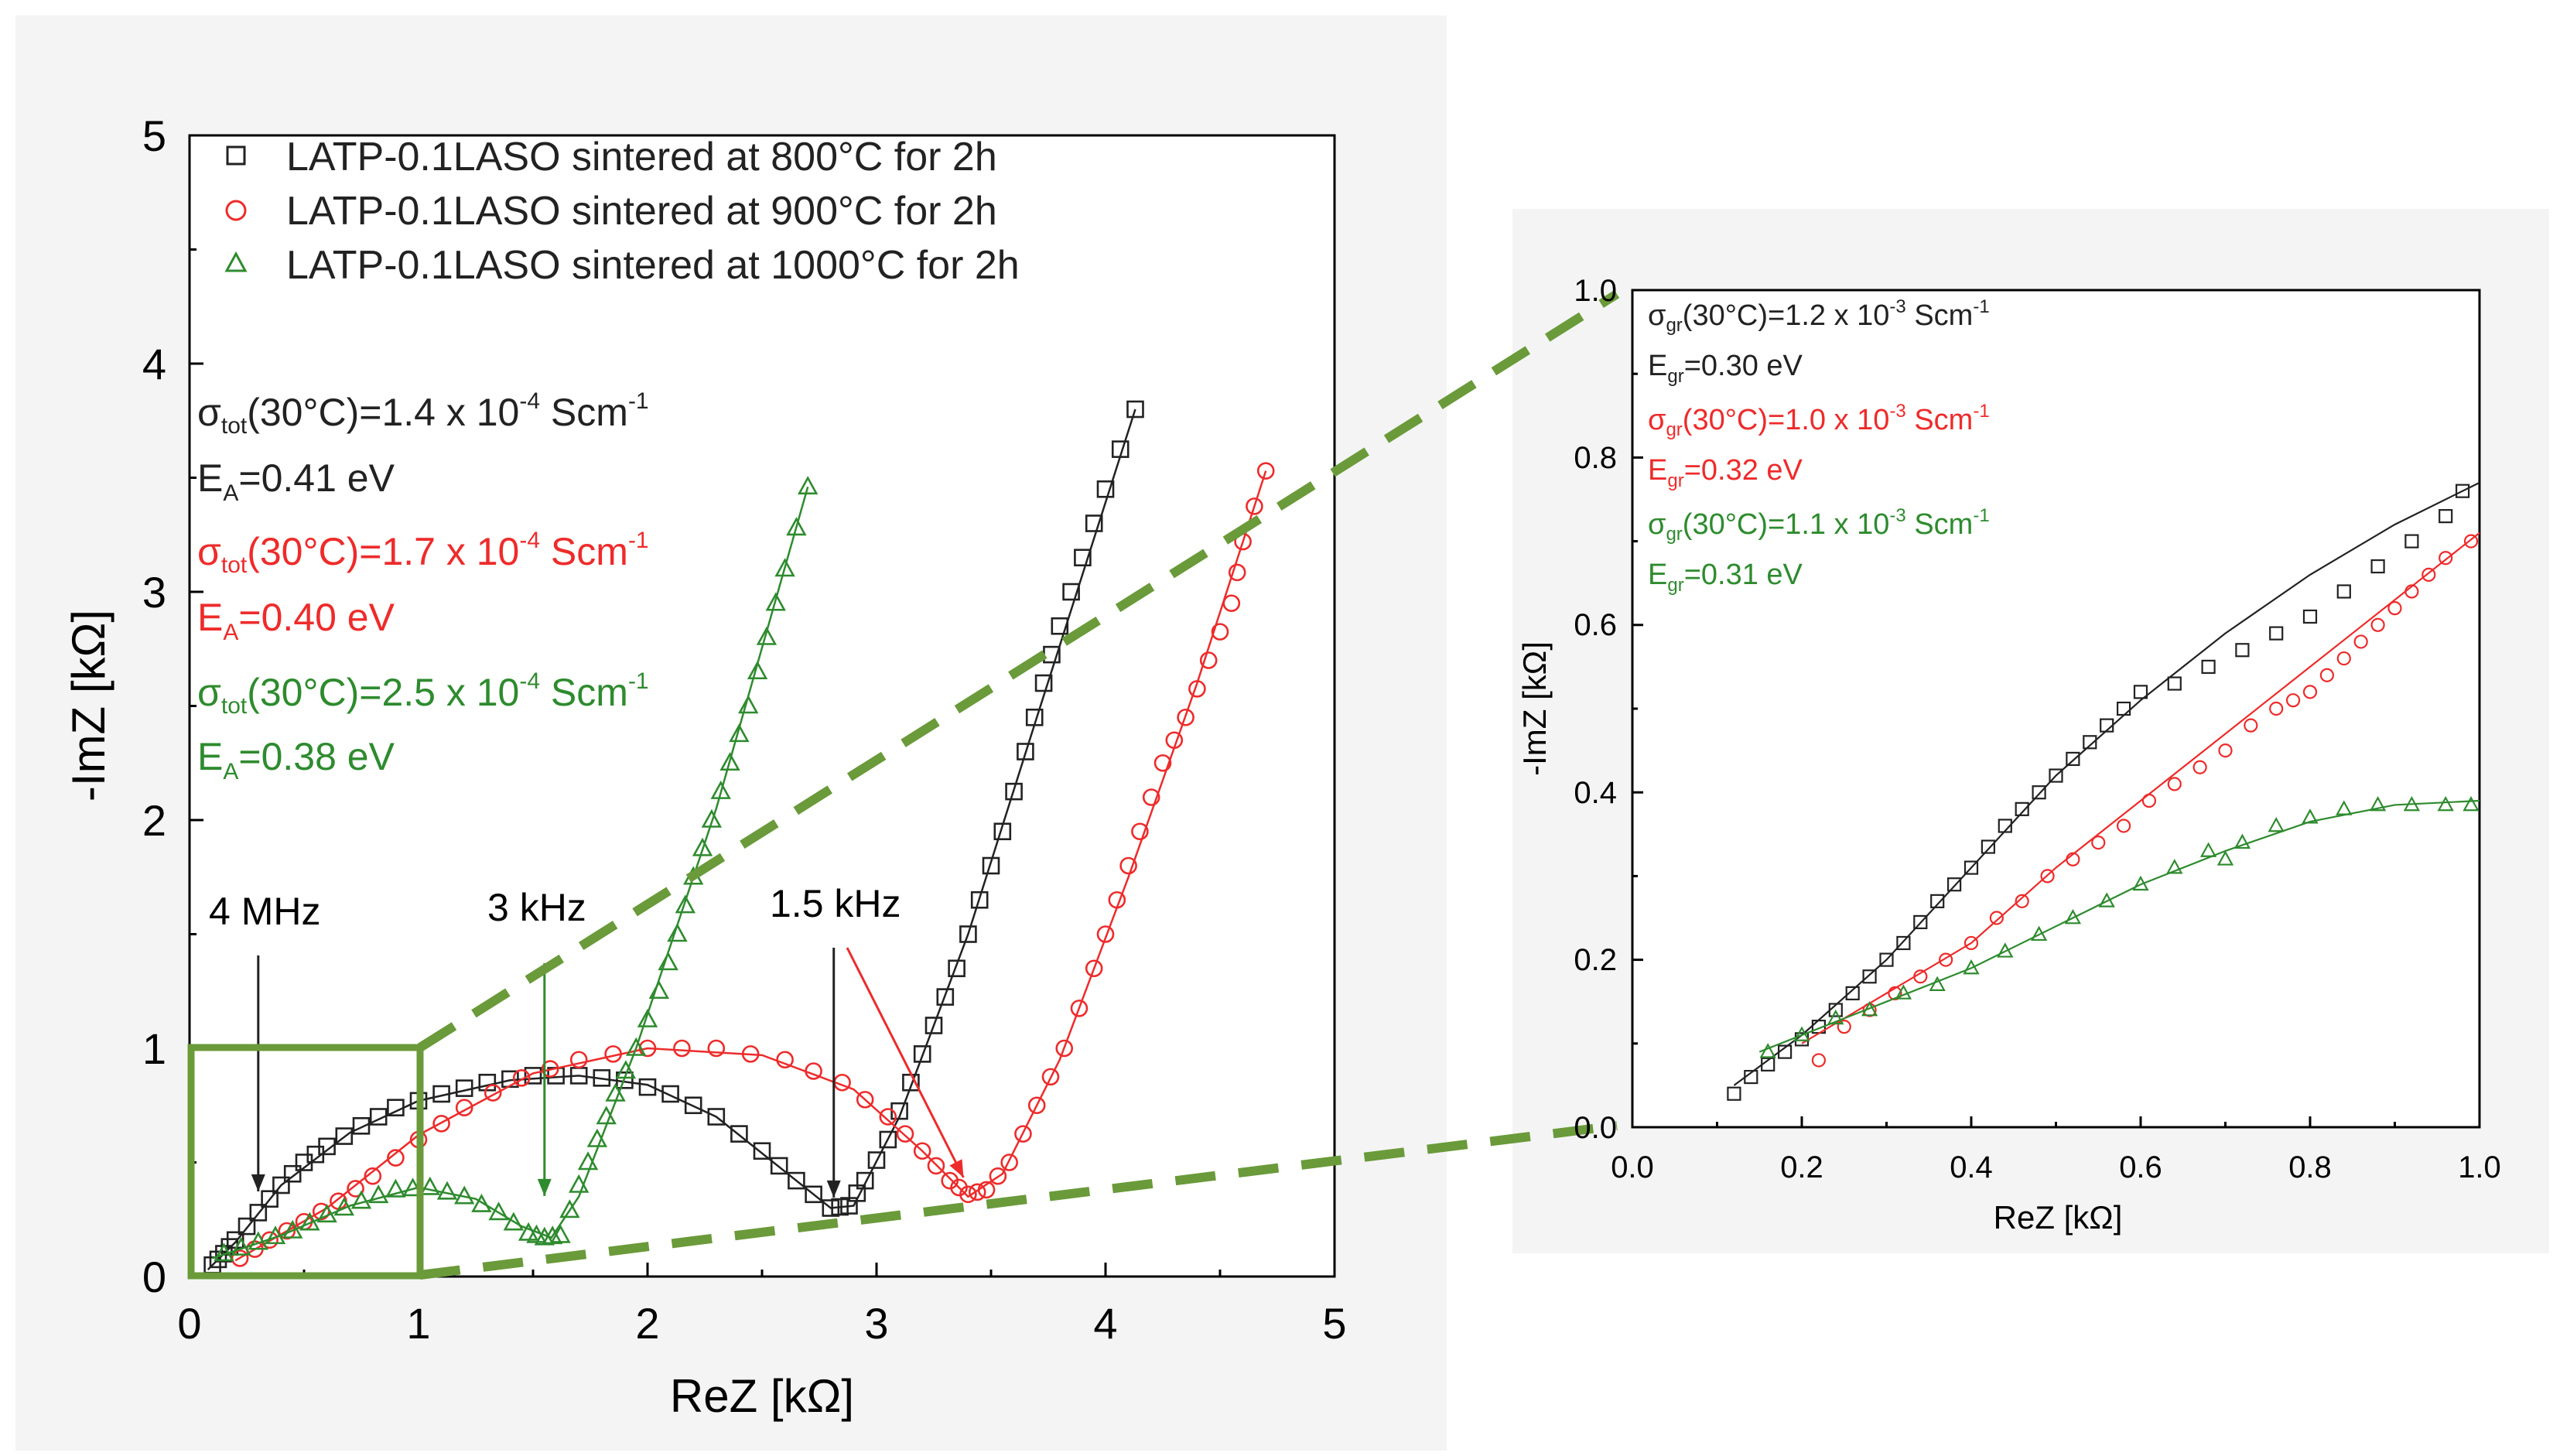 Image resolution: width=2553 pixels, height=1456 pixels. I want to click on inset-y-axis-label: -ImZ [kΩ], so click(1535, 708).